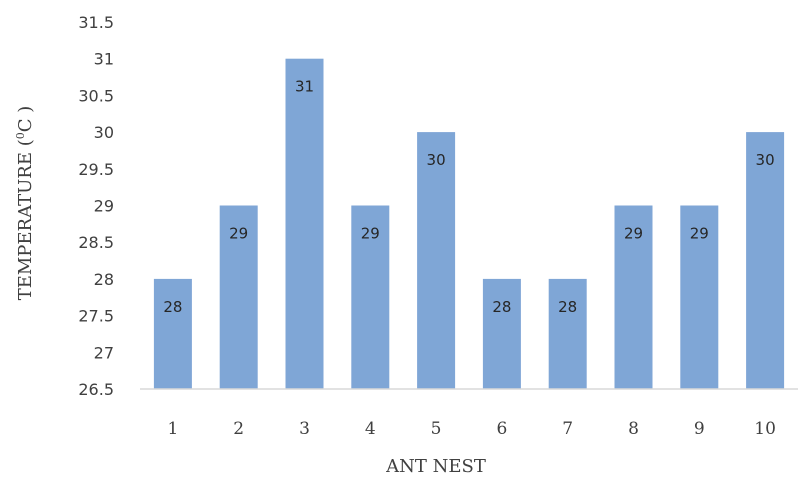  What do you see at coordinates (699, 429) in the screenshot?
I see `x-tick-label: 9` at bounding box center [699, 429].